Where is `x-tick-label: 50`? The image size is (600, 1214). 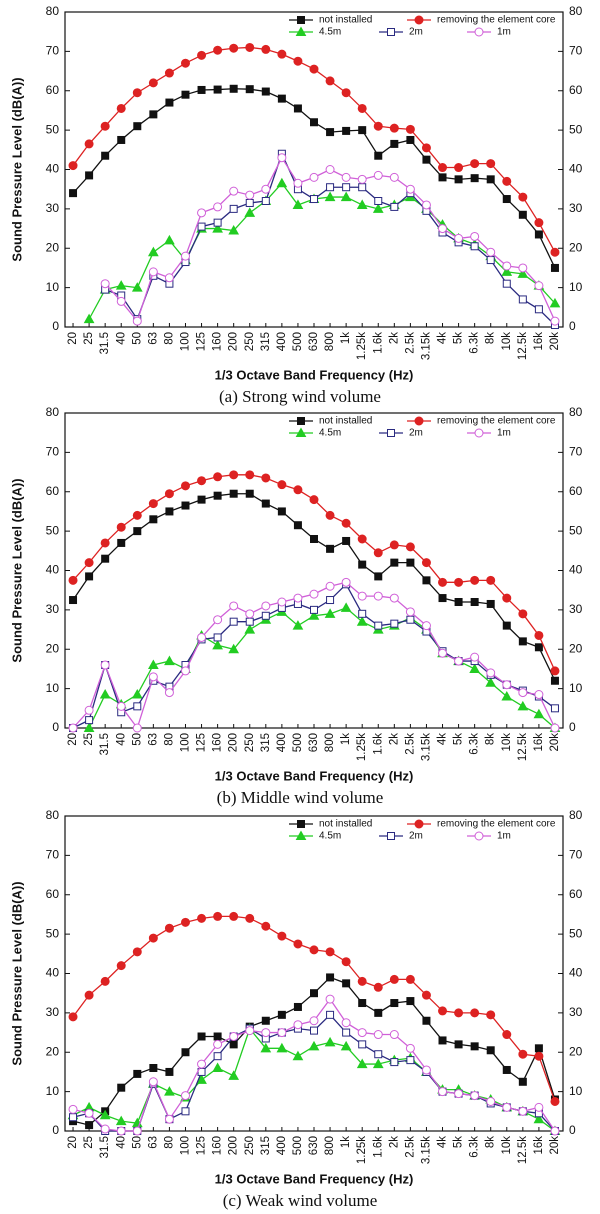
x-tick-label: 50 is located at coordinates (137, 739).